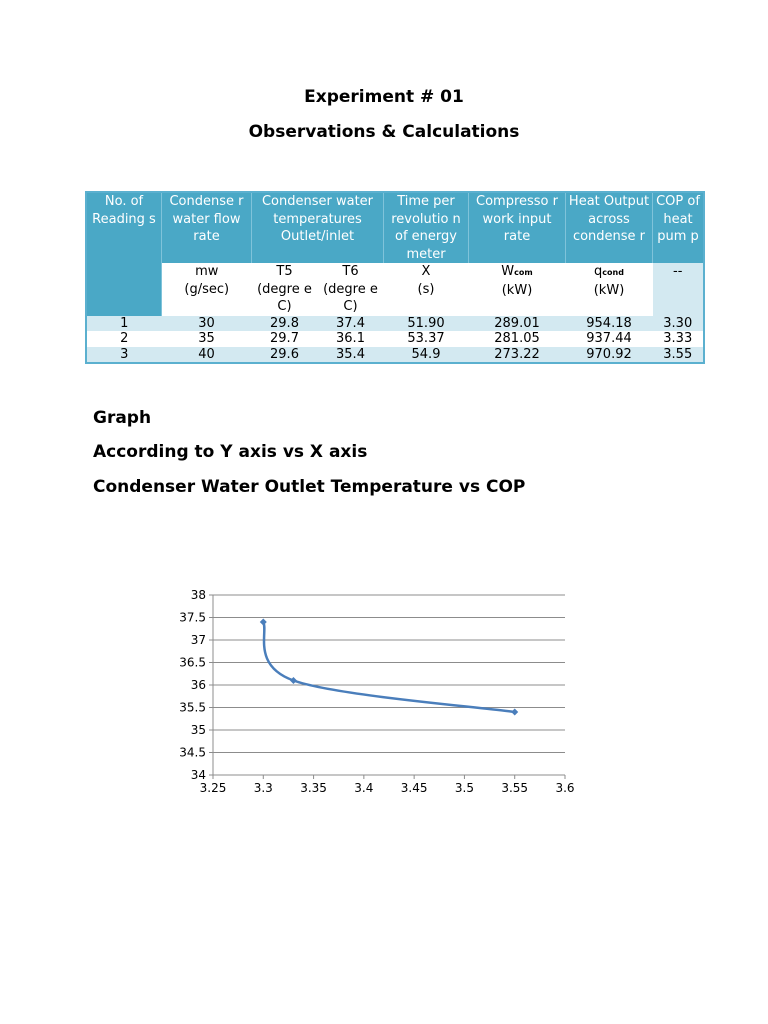  Describe the element at coordinates (198, 685) in the screenshot. I see `y-tick-label: 36` at that location.